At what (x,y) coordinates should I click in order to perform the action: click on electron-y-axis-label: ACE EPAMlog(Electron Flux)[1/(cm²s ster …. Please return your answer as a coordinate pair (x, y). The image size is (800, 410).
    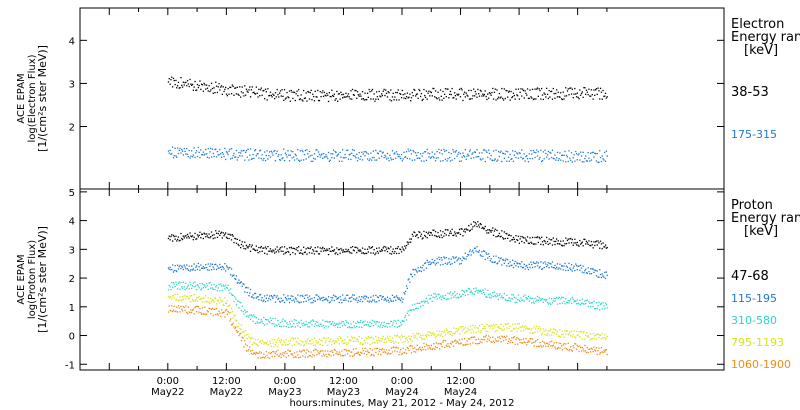
    Looking at the image, I should click on (32, 98).